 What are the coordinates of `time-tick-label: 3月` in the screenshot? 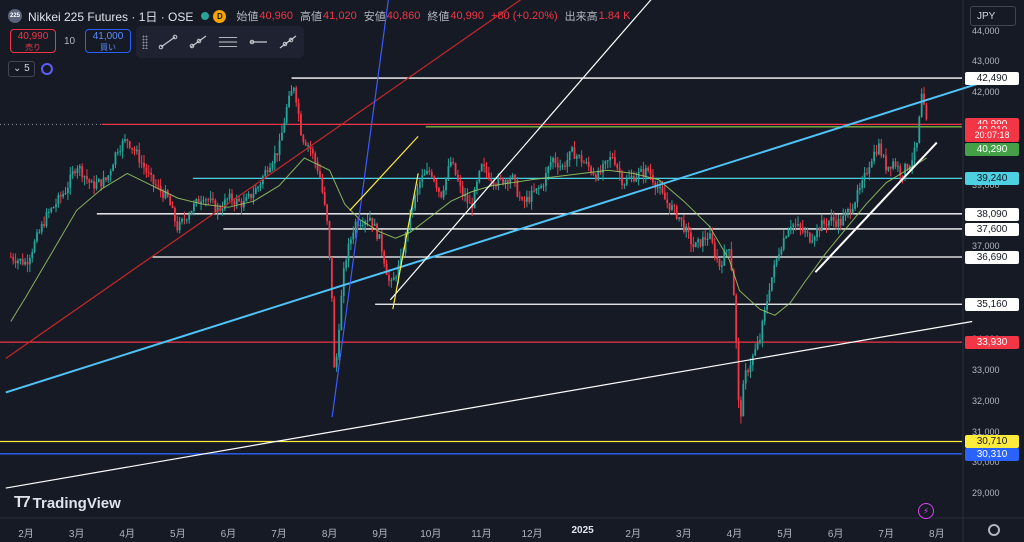 It's located at (76, 534).